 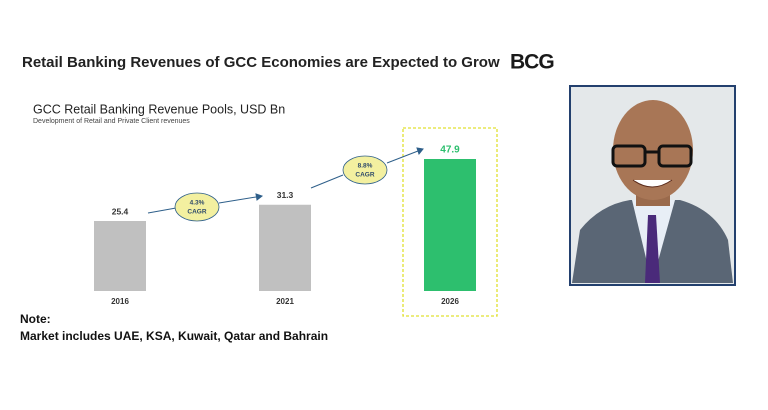 I want to click on cagr-label: 8.8%, so click(x=365, y=166).